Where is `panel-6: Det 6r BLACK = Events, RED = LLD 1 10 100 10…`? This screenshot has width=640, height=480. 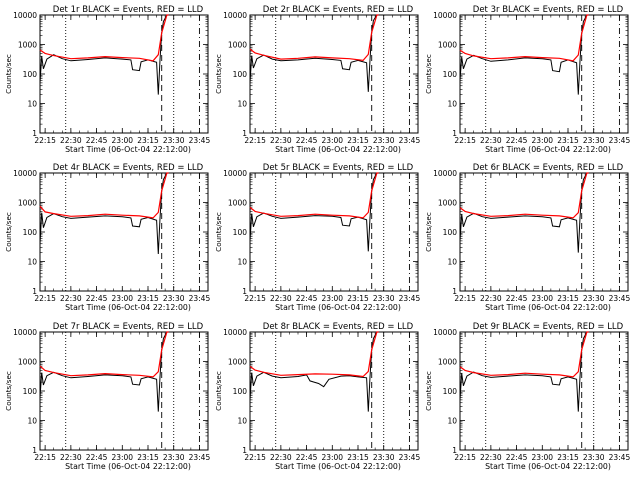
panel-6: Det 6r BLACK = Events, RED = LLD 1 10 100 10… is located at coordinates (527, 237).